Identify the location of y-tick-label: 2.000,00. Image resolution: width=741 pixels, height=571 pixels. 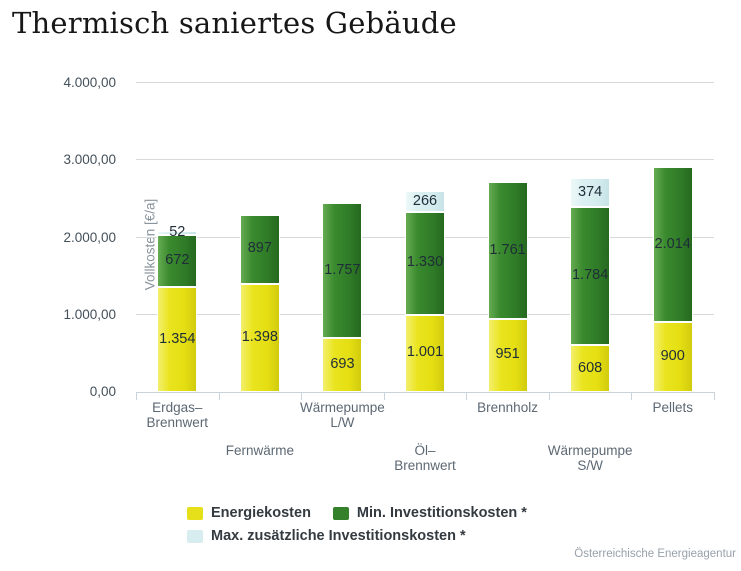
(89, 237).